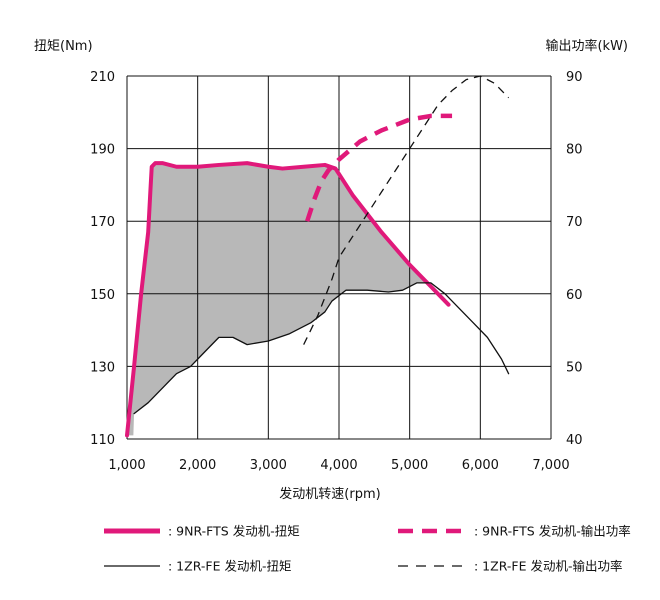 The height and width of the screenshot is (600, 660). Describe the element at coordinates (409, 465) in the screenshot. I see `x-tick-label: 5,000` at that location.